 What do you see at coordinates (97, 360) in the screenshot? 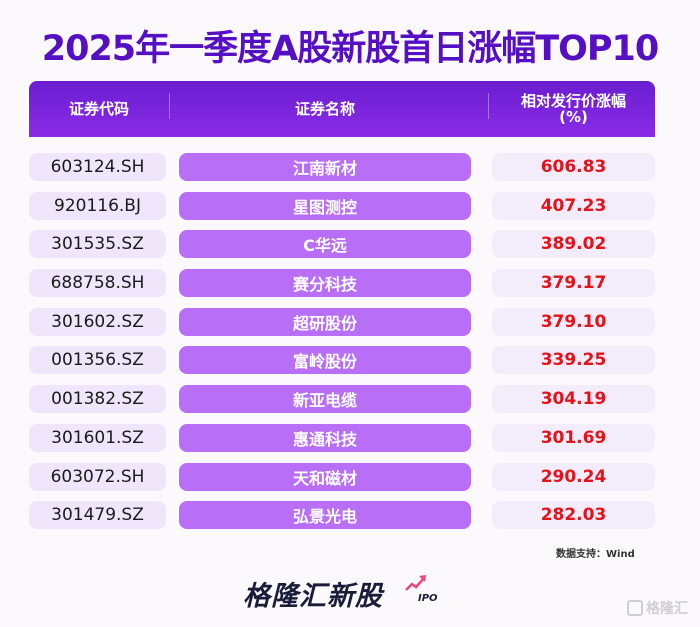
I see `code-cell: 001356.SZ` at bounding box center [97, 360].